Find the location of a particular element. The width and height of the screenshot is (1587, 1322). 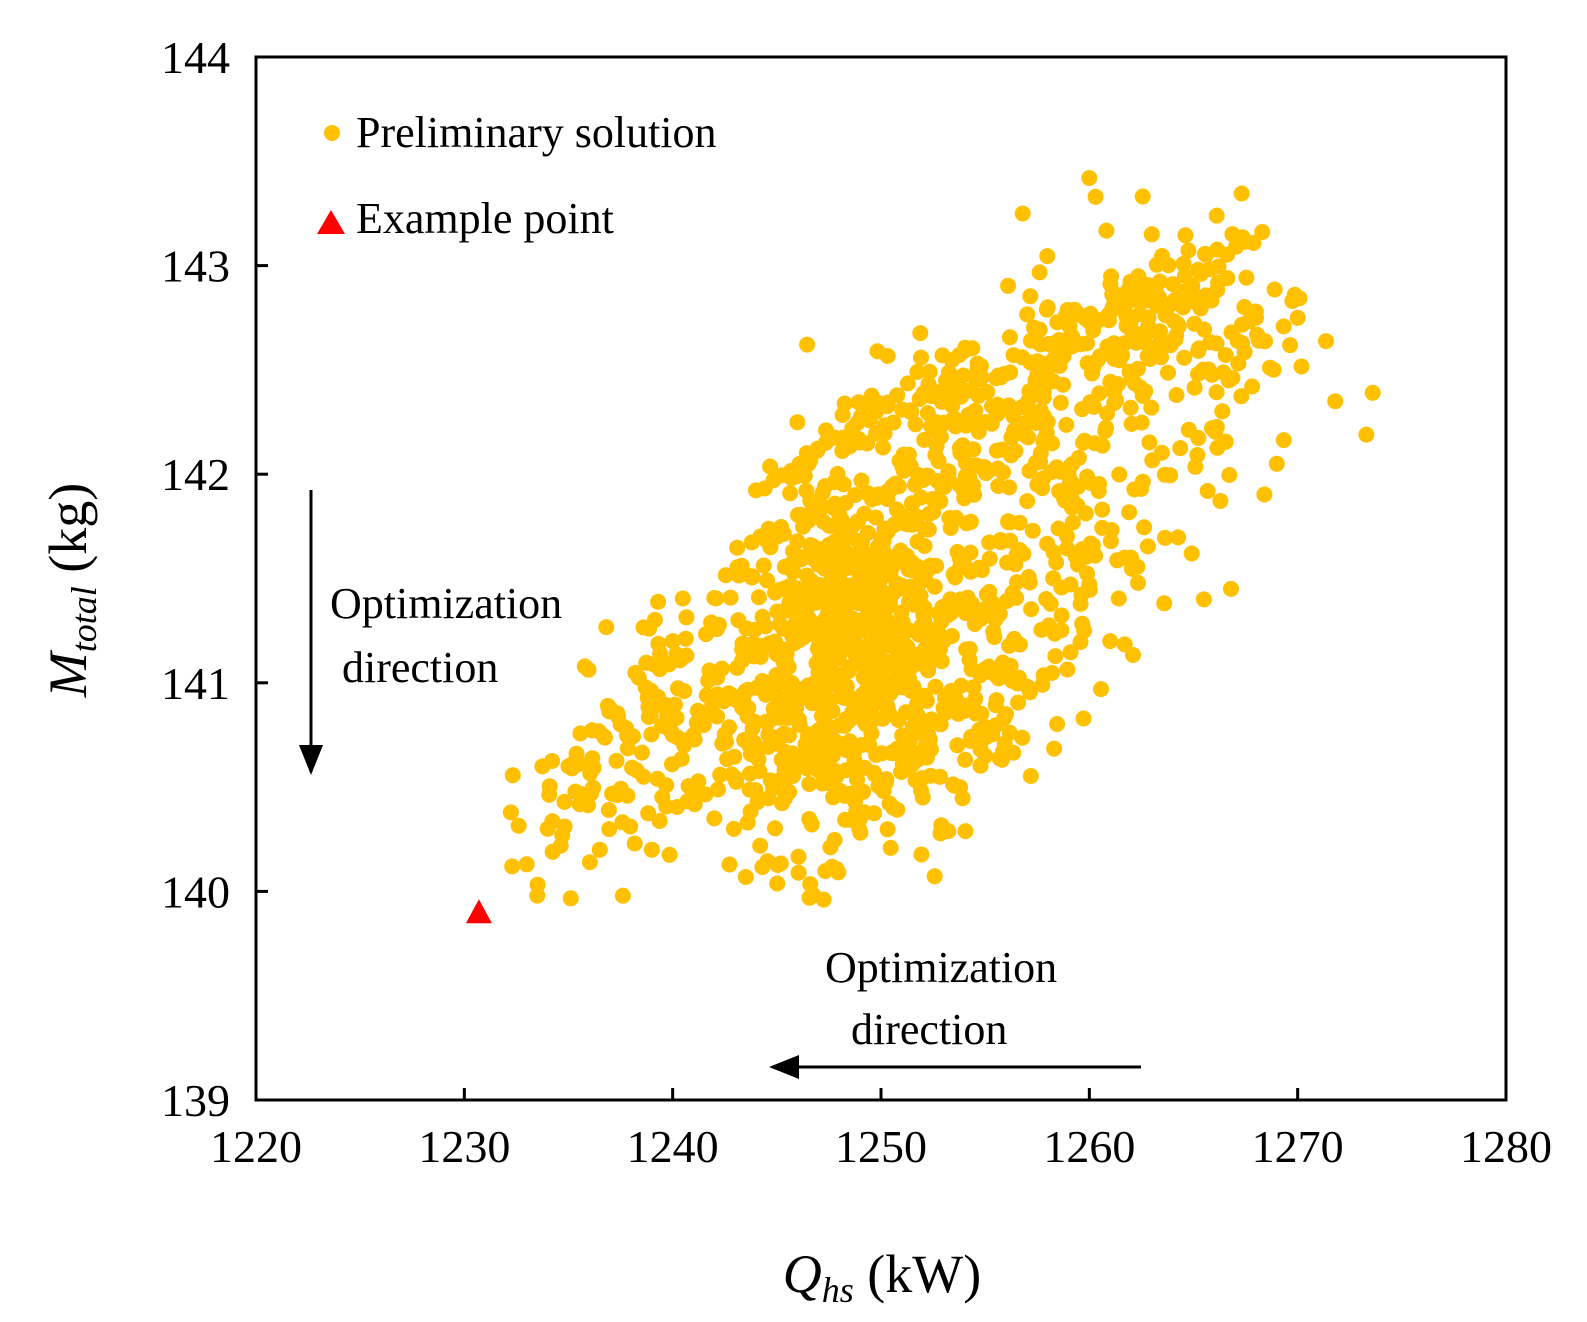

y-tick-label: 141 is located at coordinates (195, 683).